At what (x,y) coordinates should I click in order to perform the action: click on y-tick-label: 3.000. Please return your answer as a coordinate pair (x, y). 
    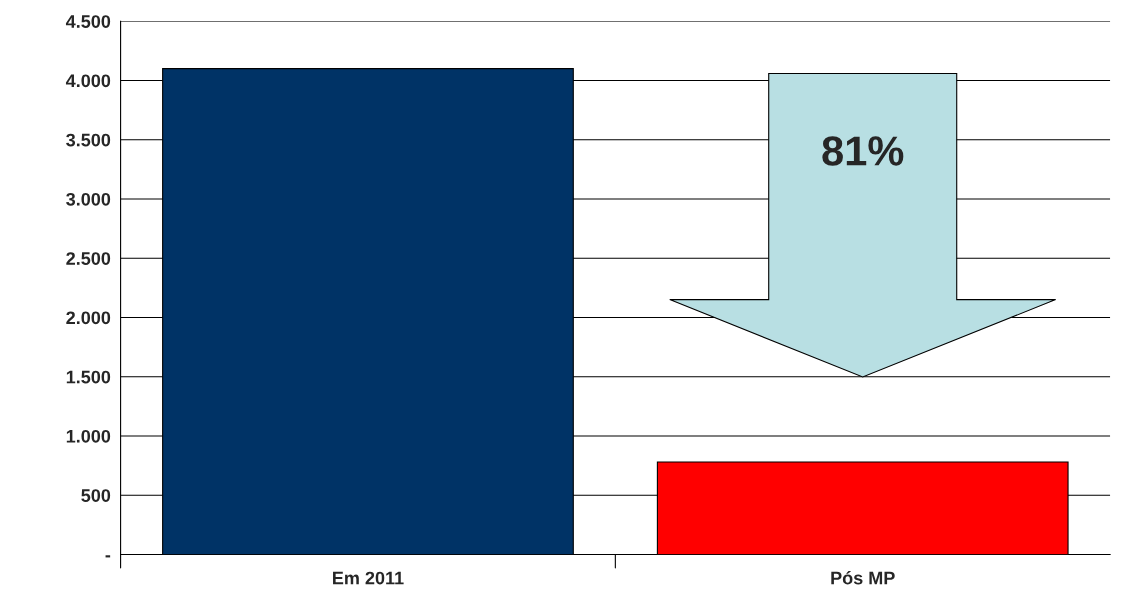
    Looking at the image, I should click on (88, 199).